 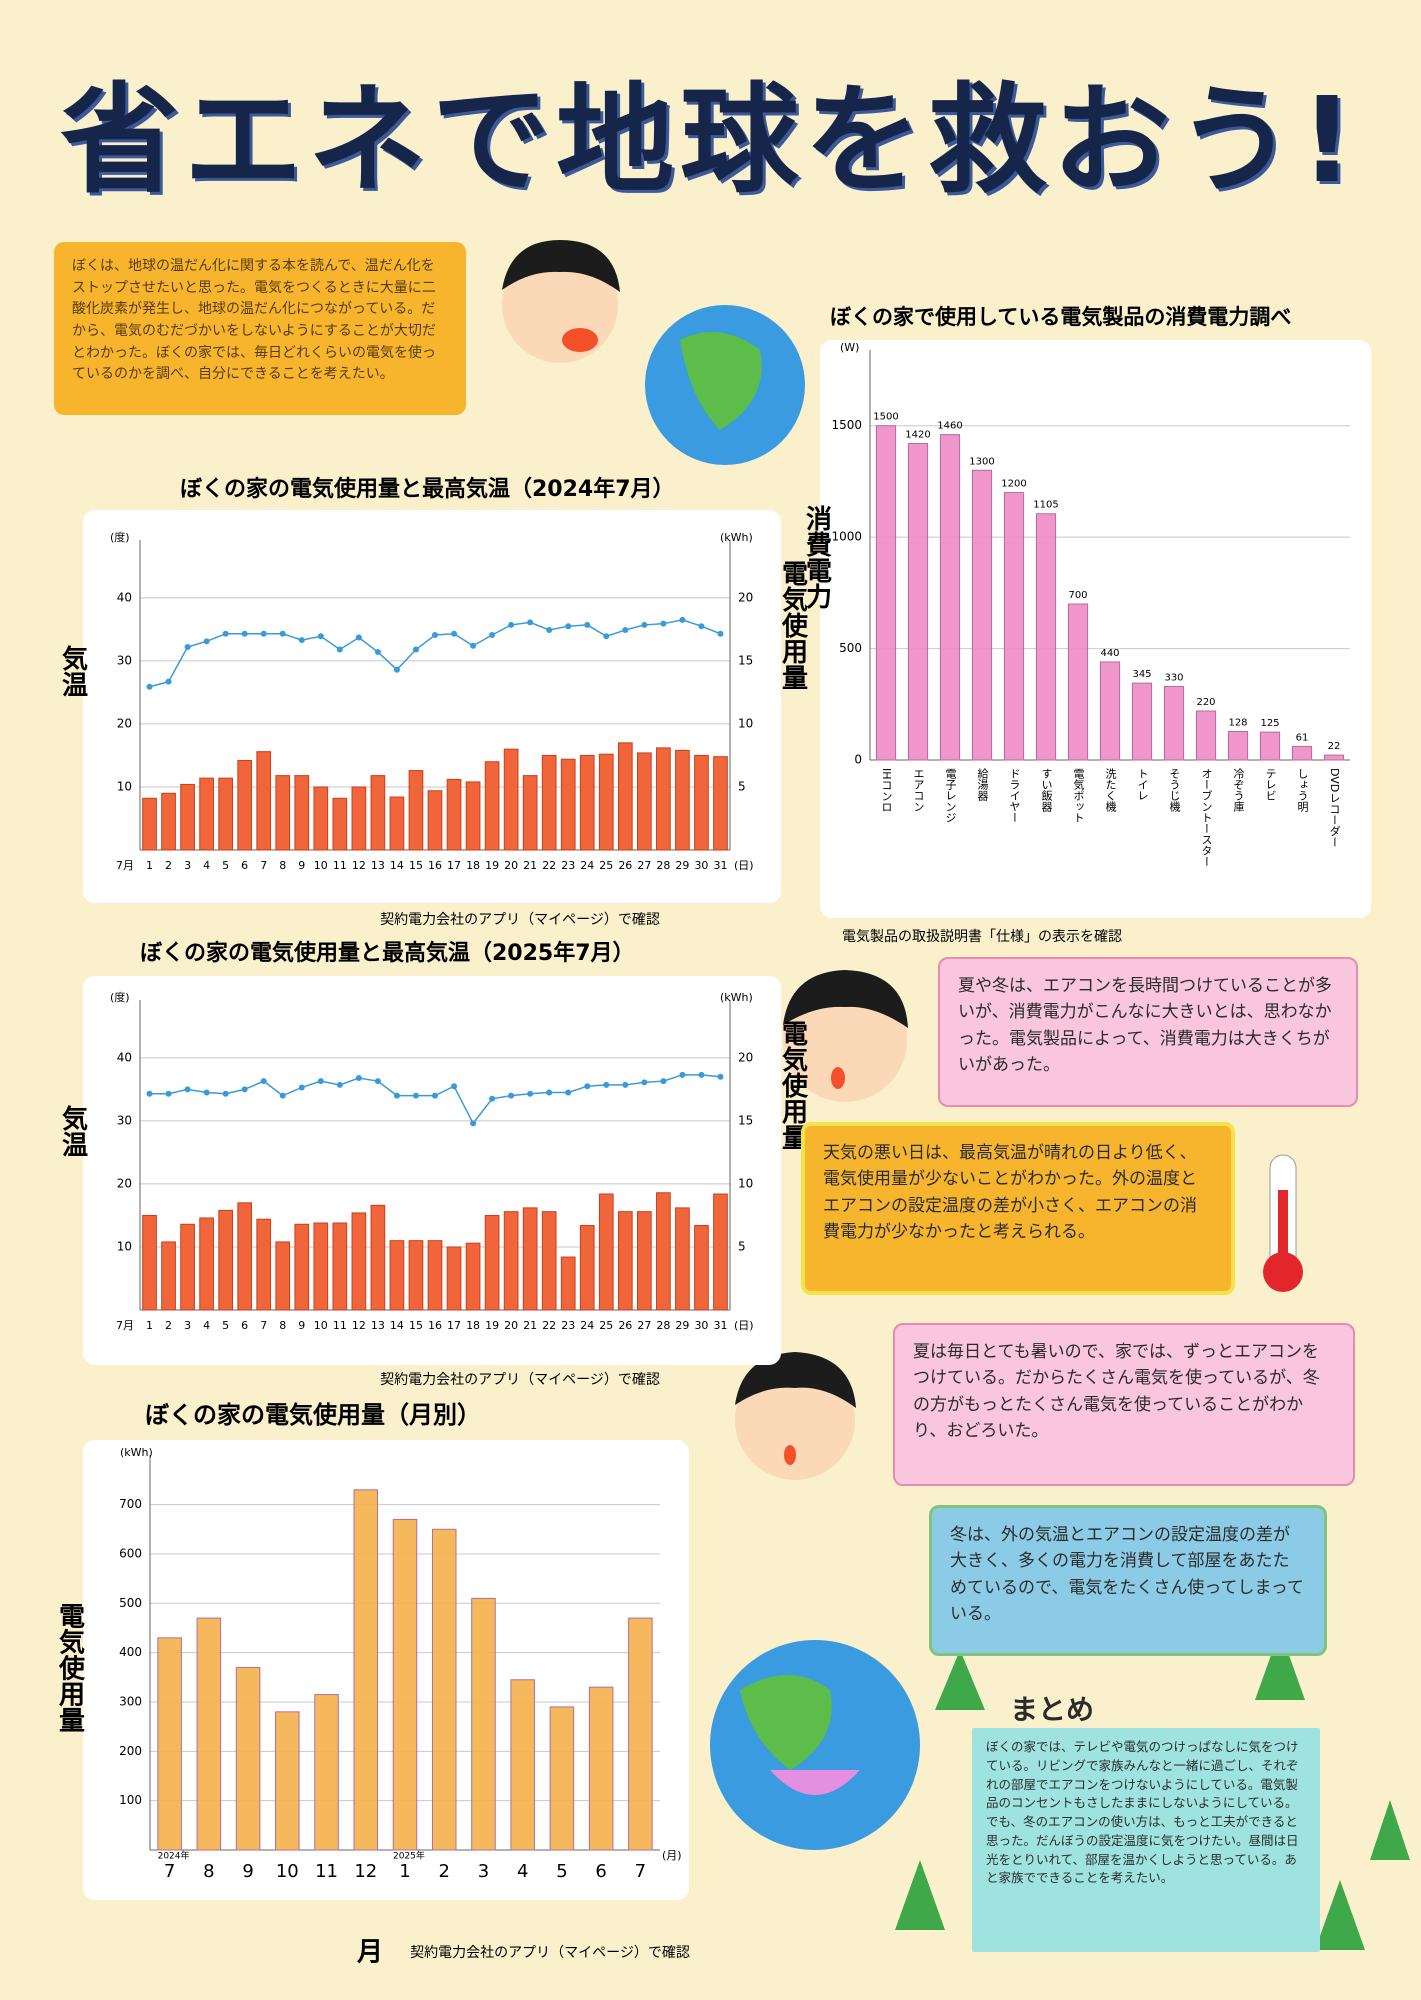 I want to click on y-tick-label: 700, so click(x=130, y=1504).